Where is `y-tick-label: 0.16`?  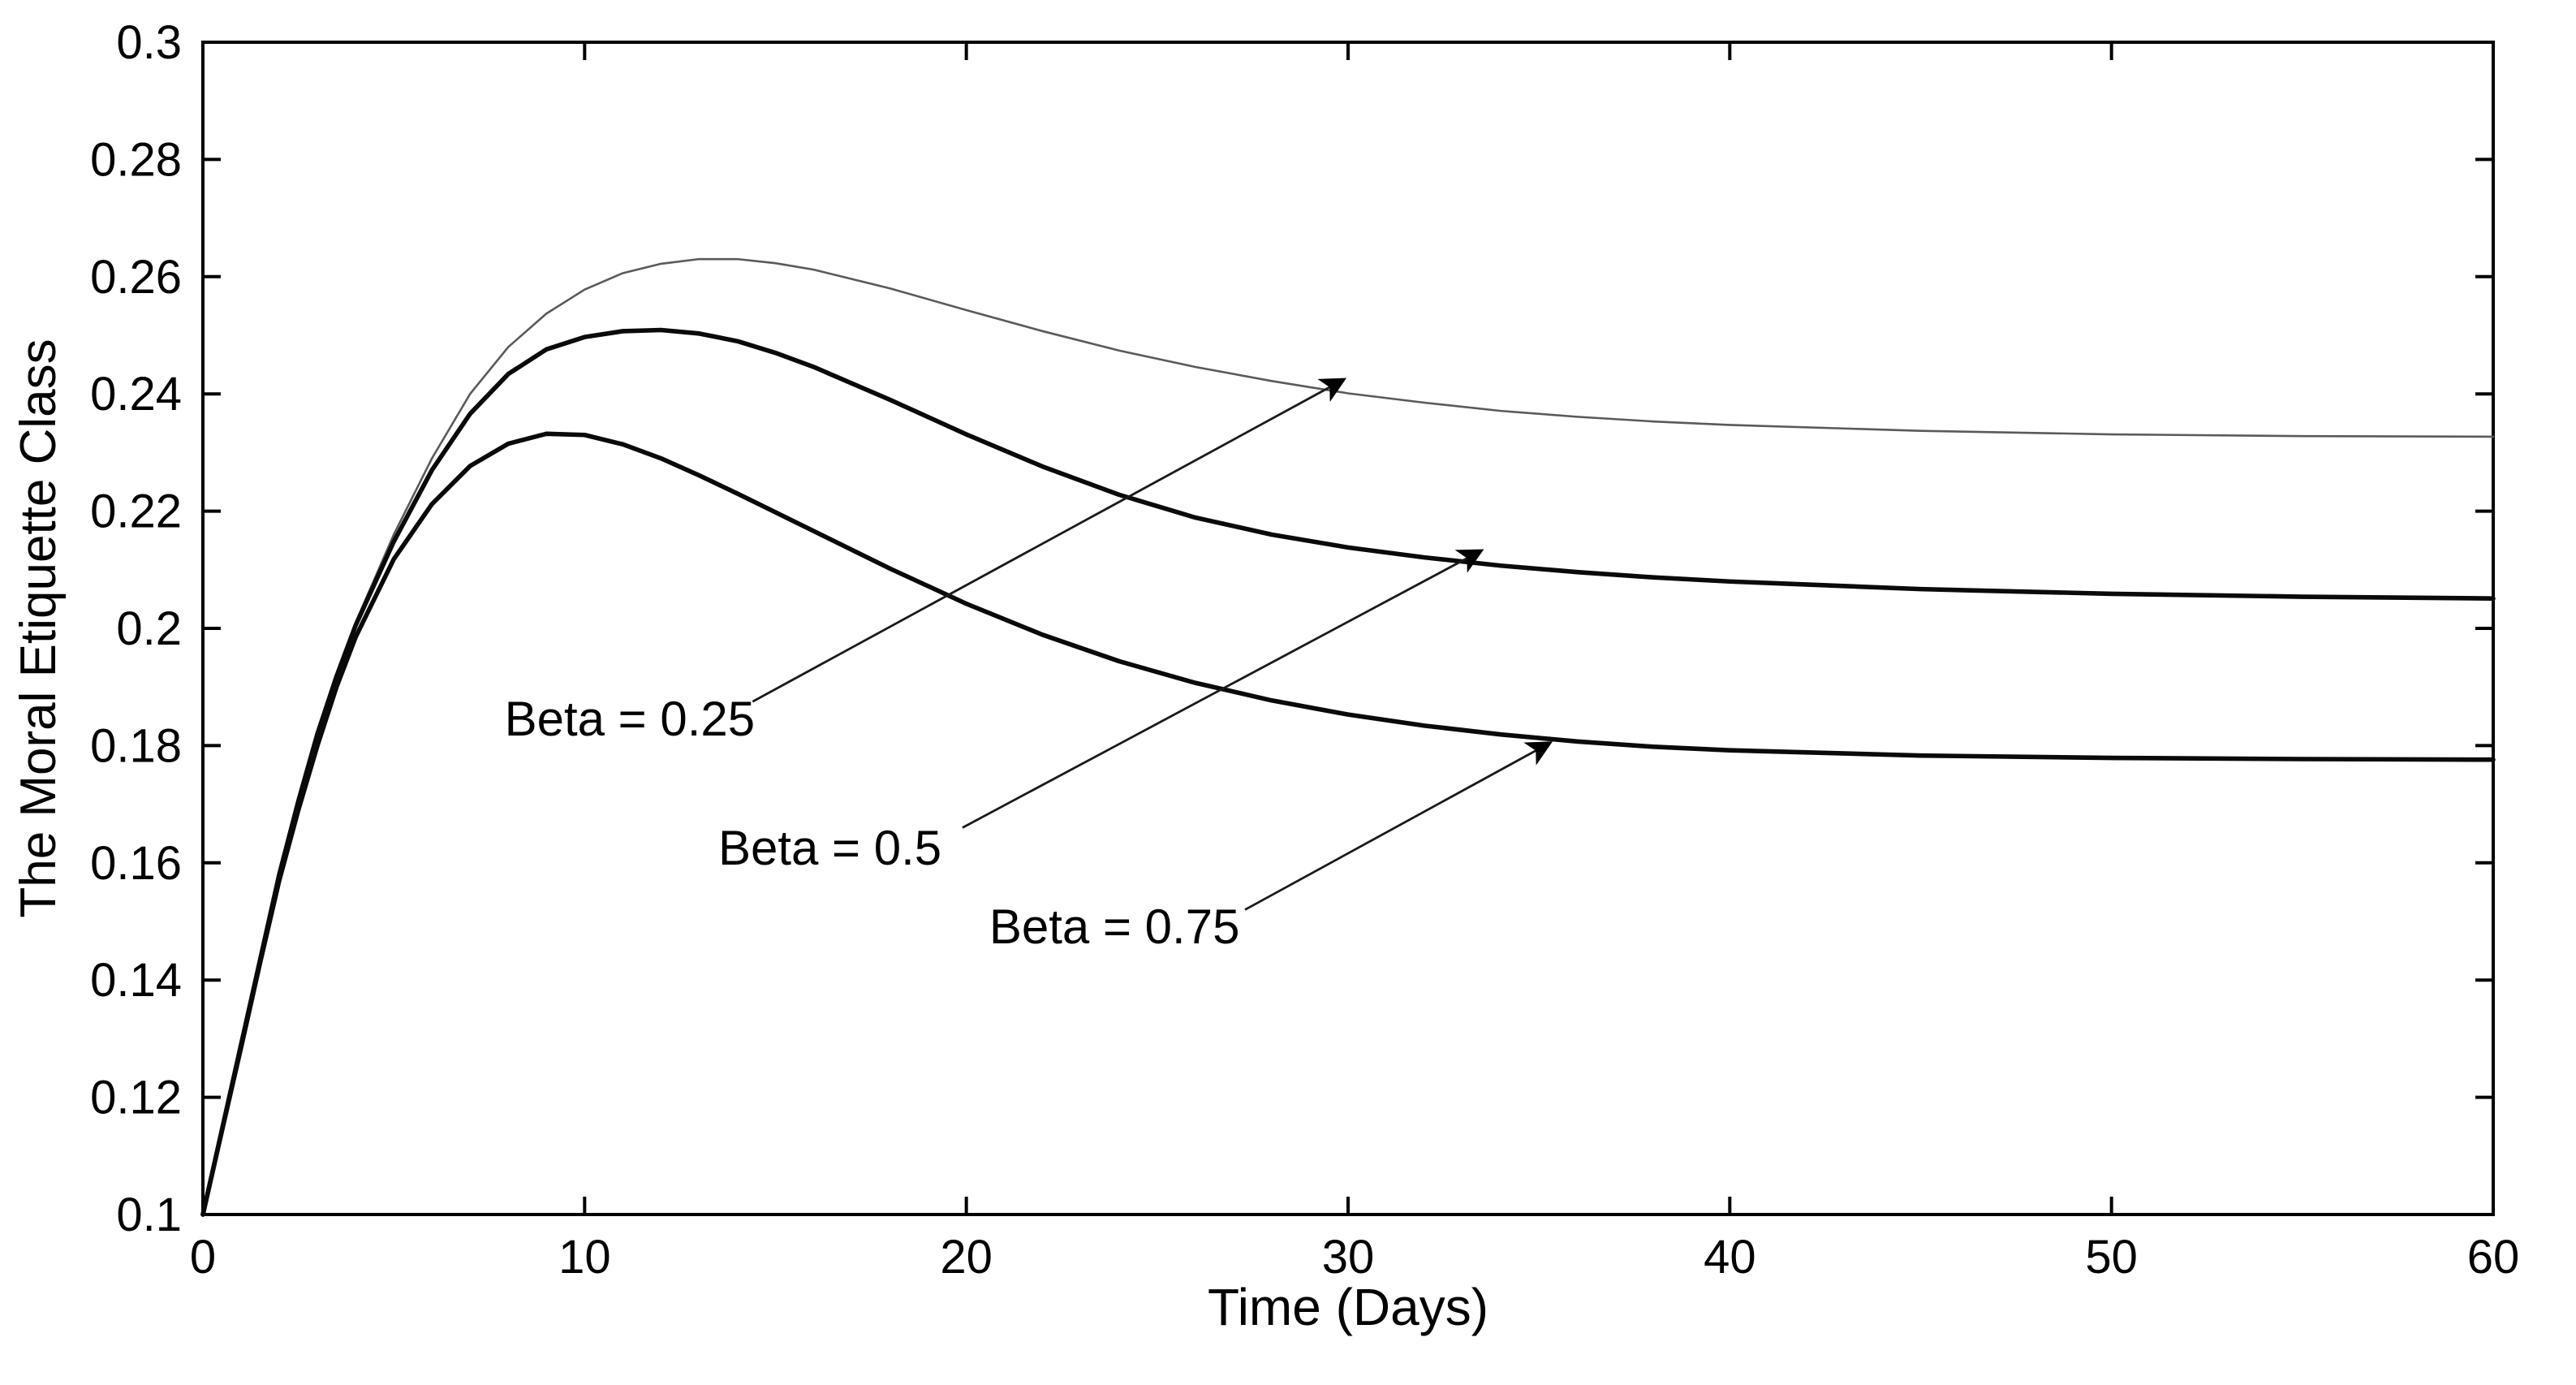 y-tick-label: 0.16 is located at coordinates (136, 863).